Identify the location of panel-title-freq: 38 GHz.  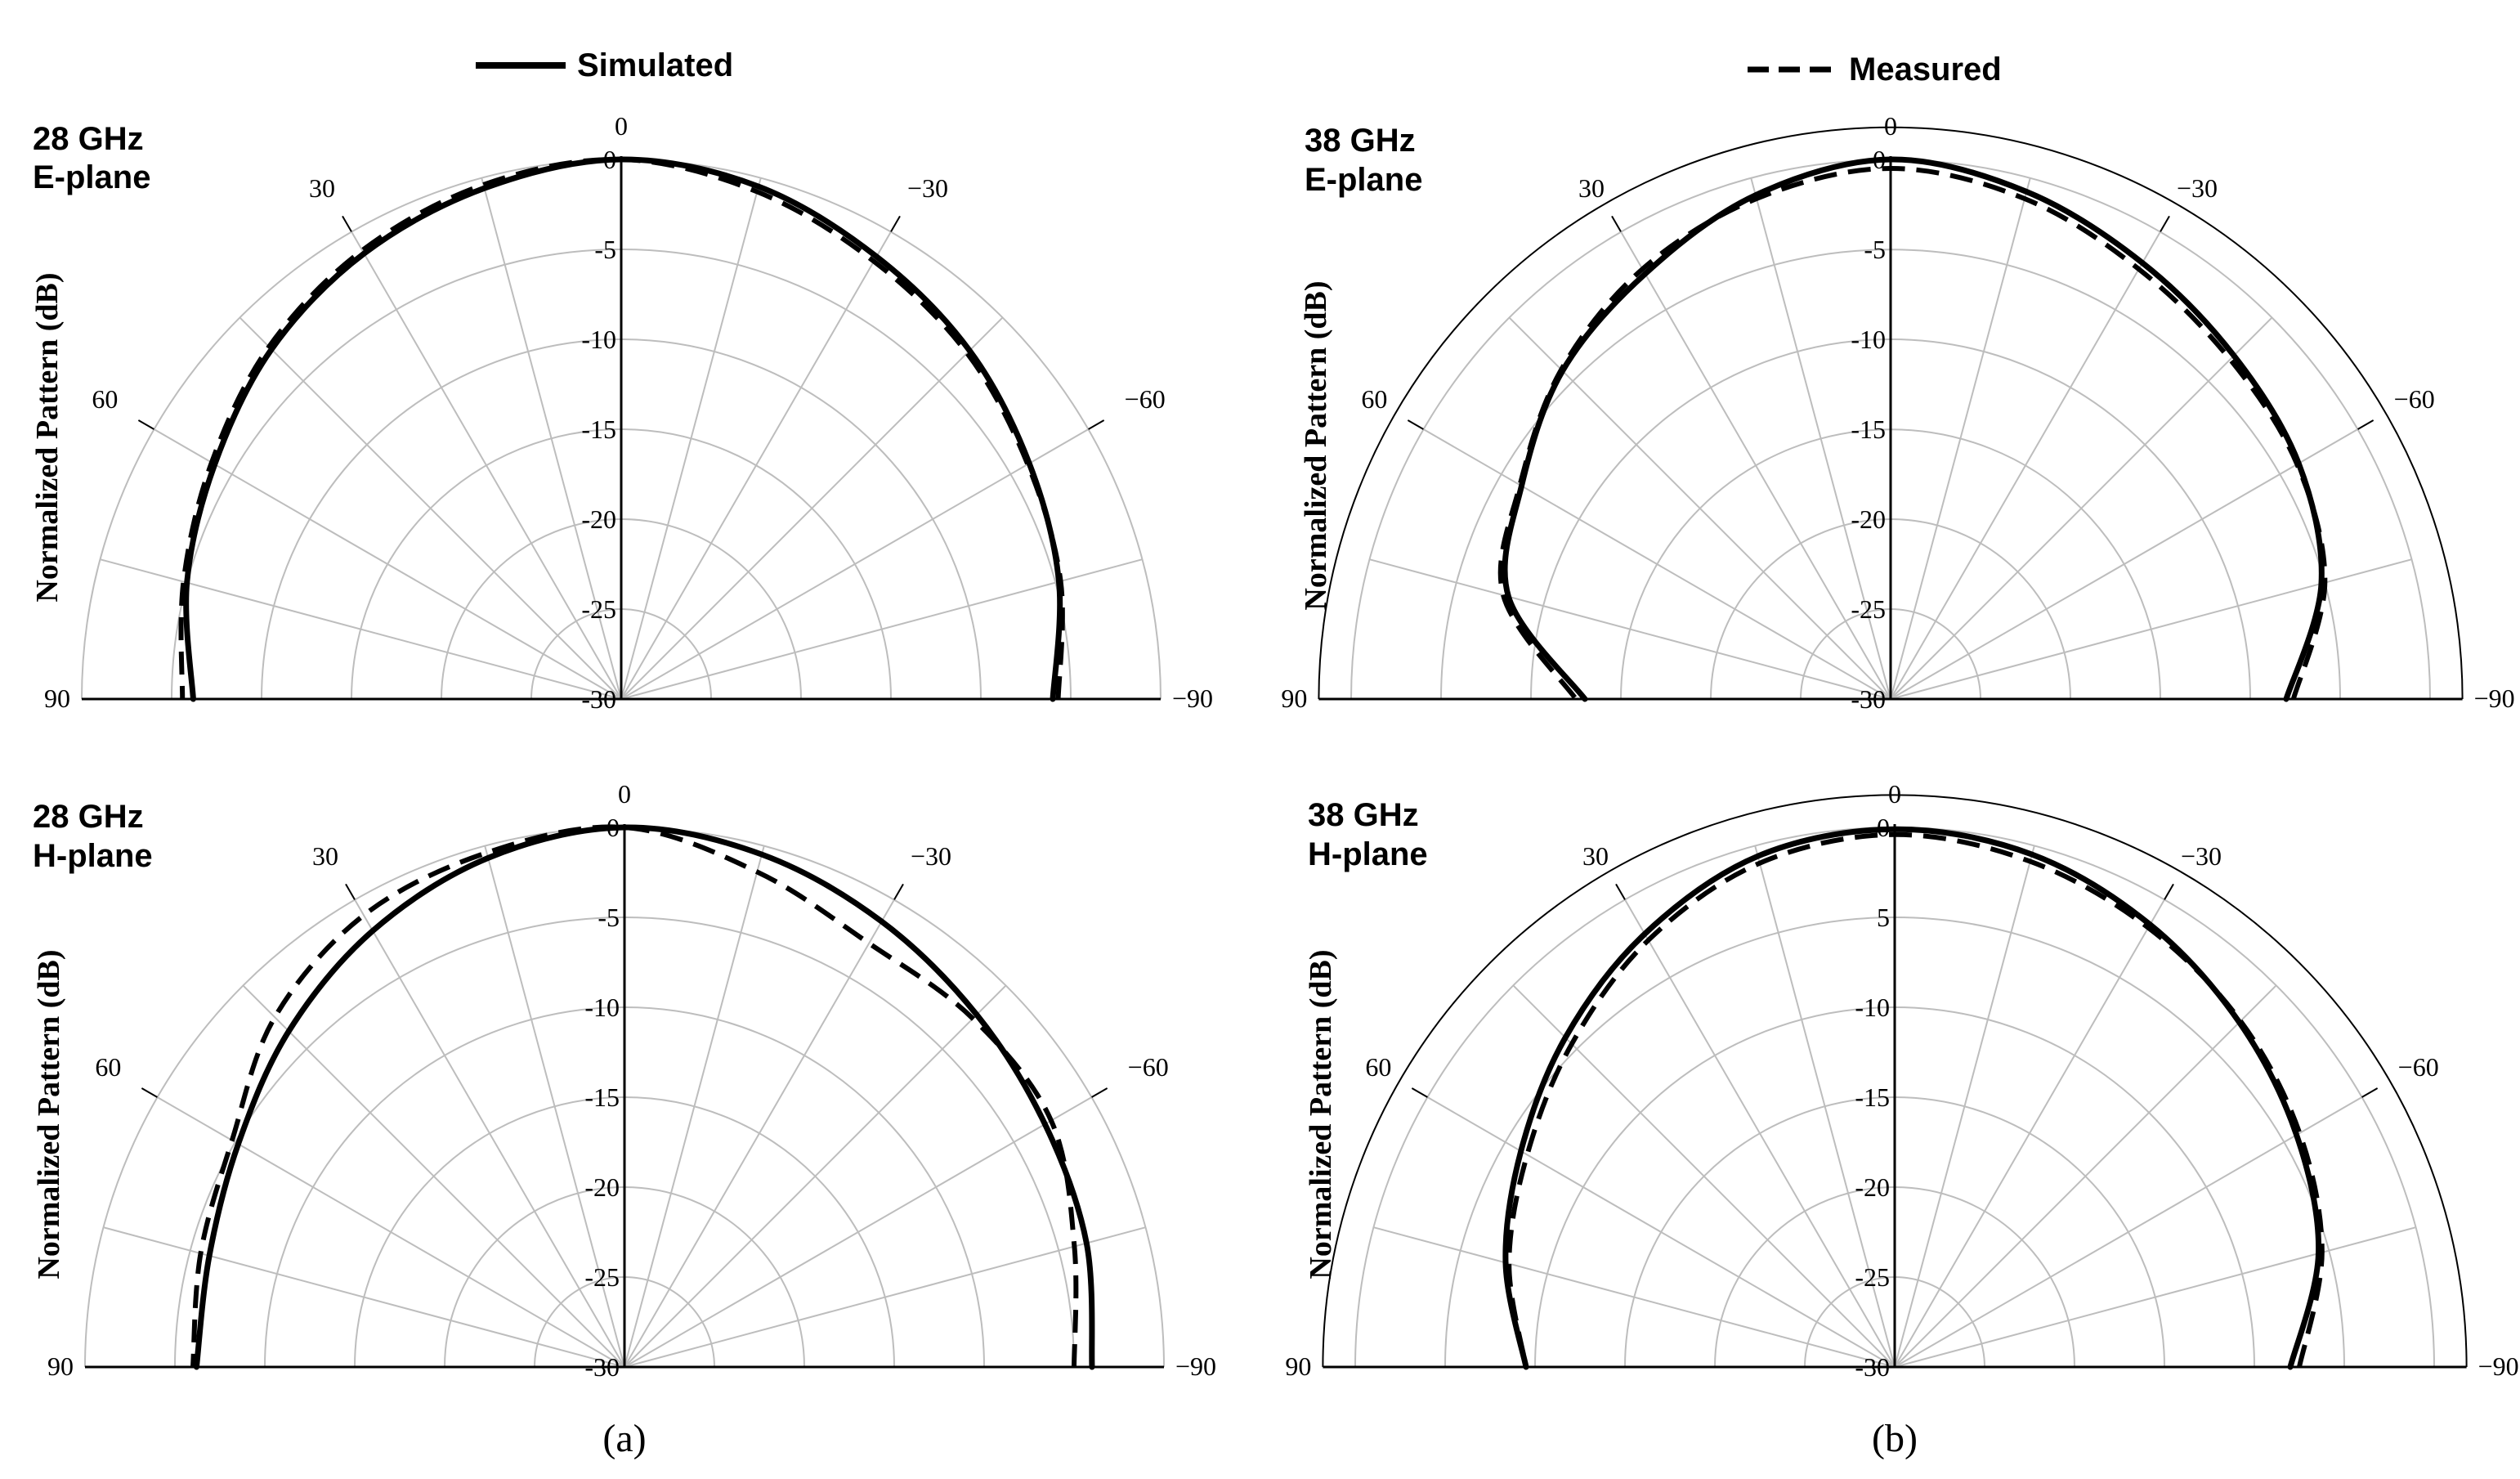
(1363, 815).